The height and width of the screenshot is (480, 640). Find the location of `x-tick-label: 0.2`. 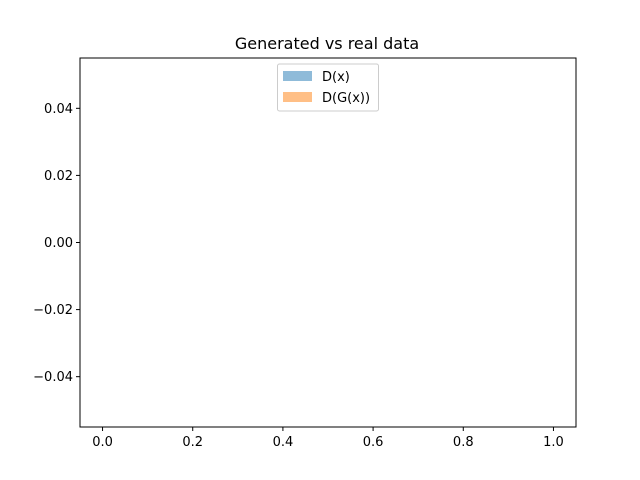

x-tick-label: 0.2 is located at coordinates (192, 442).